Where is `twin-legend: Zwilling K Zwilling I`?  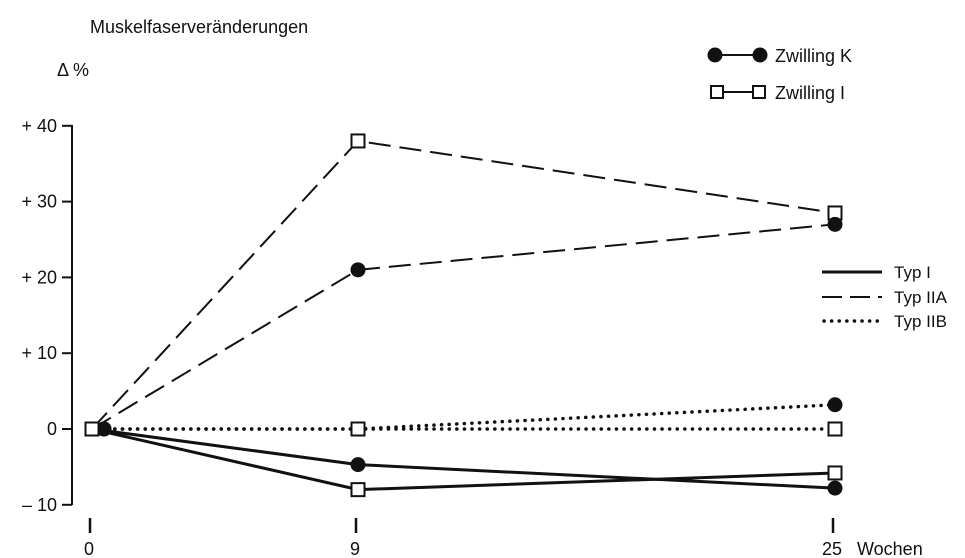 twin-legend: Zwilling K Zwilling I is located at coordinates (779, 74).